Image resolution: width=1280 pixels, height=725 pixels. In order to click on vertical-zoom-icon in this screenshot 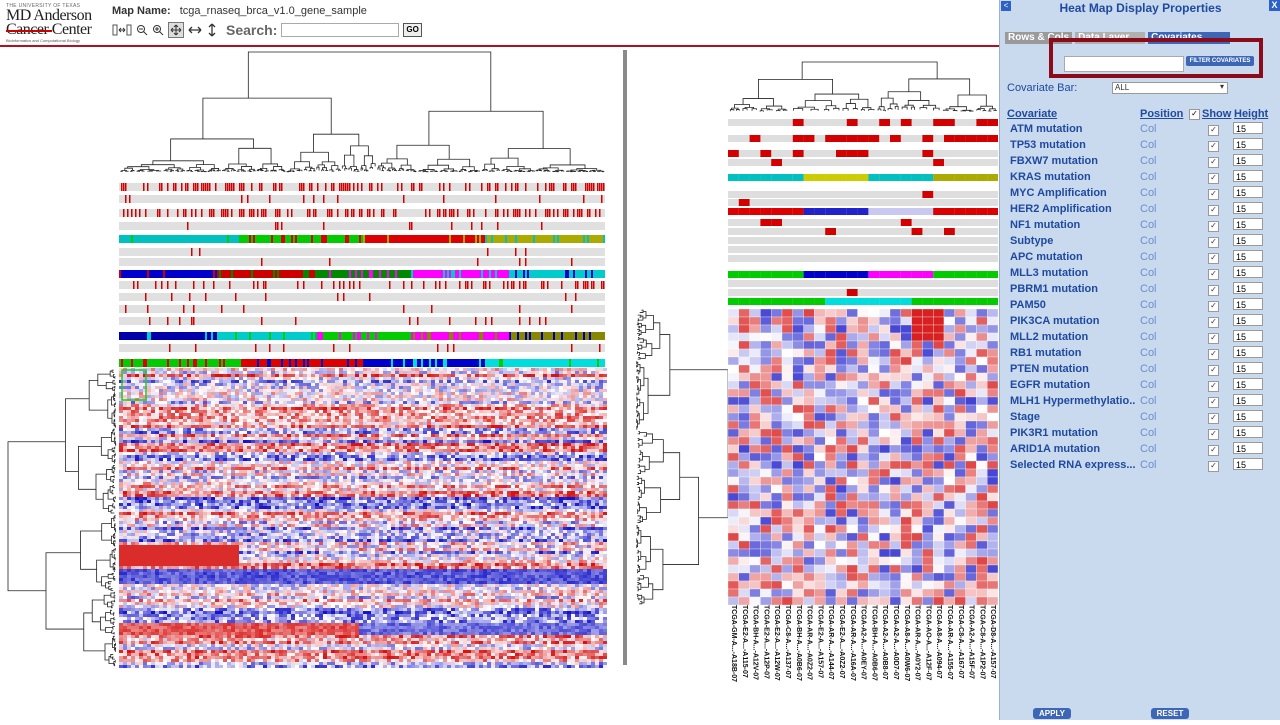, I will do `click(212, 30)`.